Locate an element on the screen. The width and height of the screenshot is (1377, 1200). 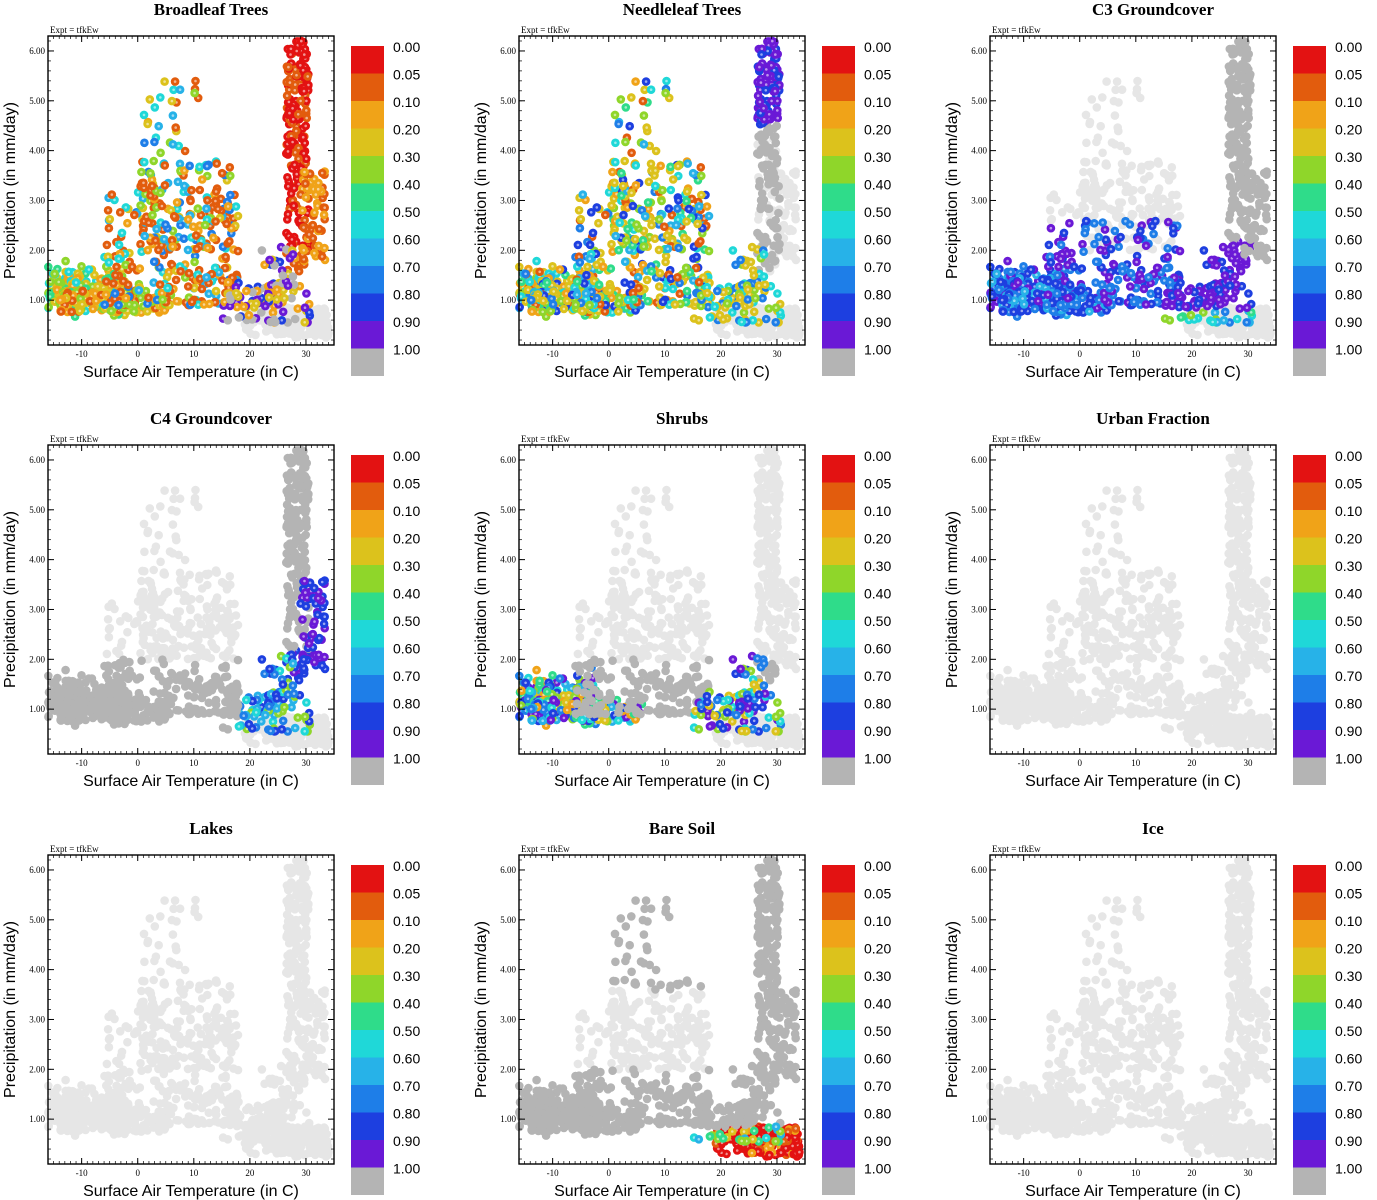
colorbar-label: 0.05 is located at coordinates (406, 75).